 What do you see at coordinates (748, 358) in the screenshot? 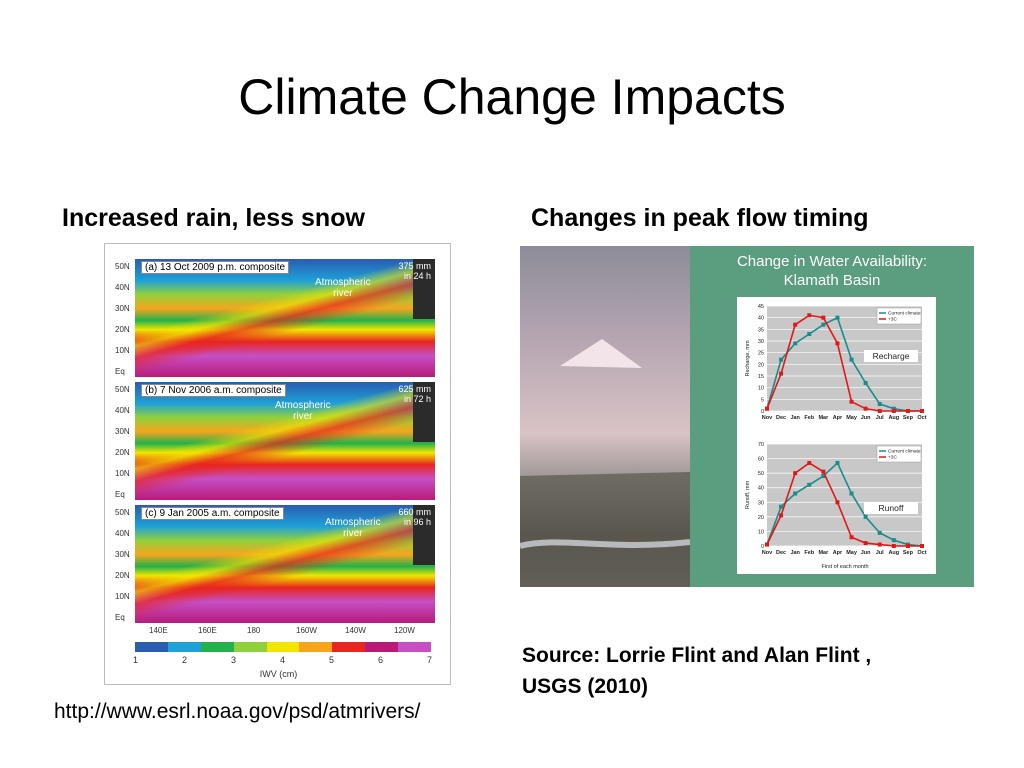
I see `y-axis-label: Recharge, mm` at bounding box center [748, 358].